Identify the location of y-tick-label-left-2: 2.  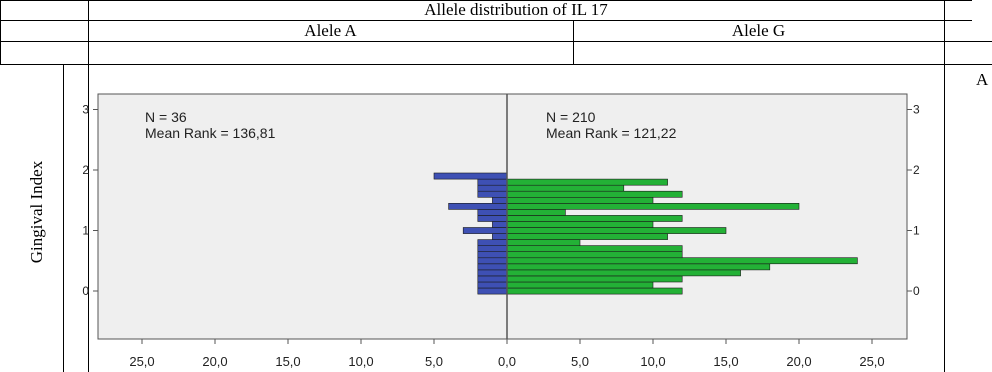
(85, 170).